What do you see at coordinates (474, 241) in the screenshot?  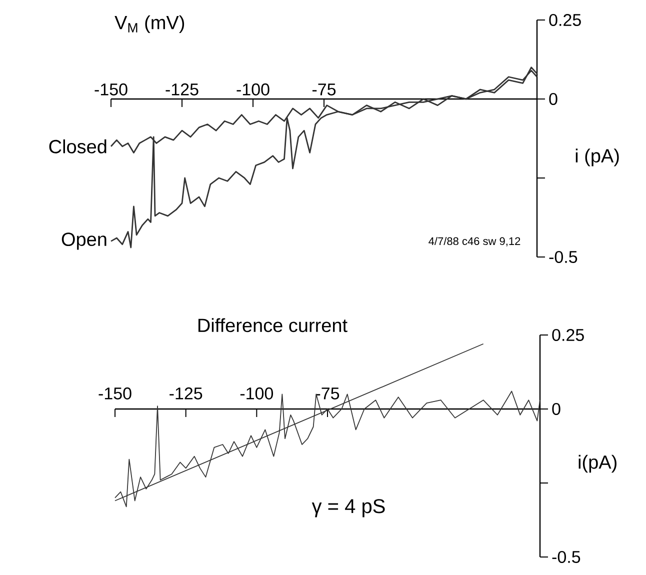 I see `annotation: 4/7/88 c46 sw 9,12` at bounding box center [474, 241].